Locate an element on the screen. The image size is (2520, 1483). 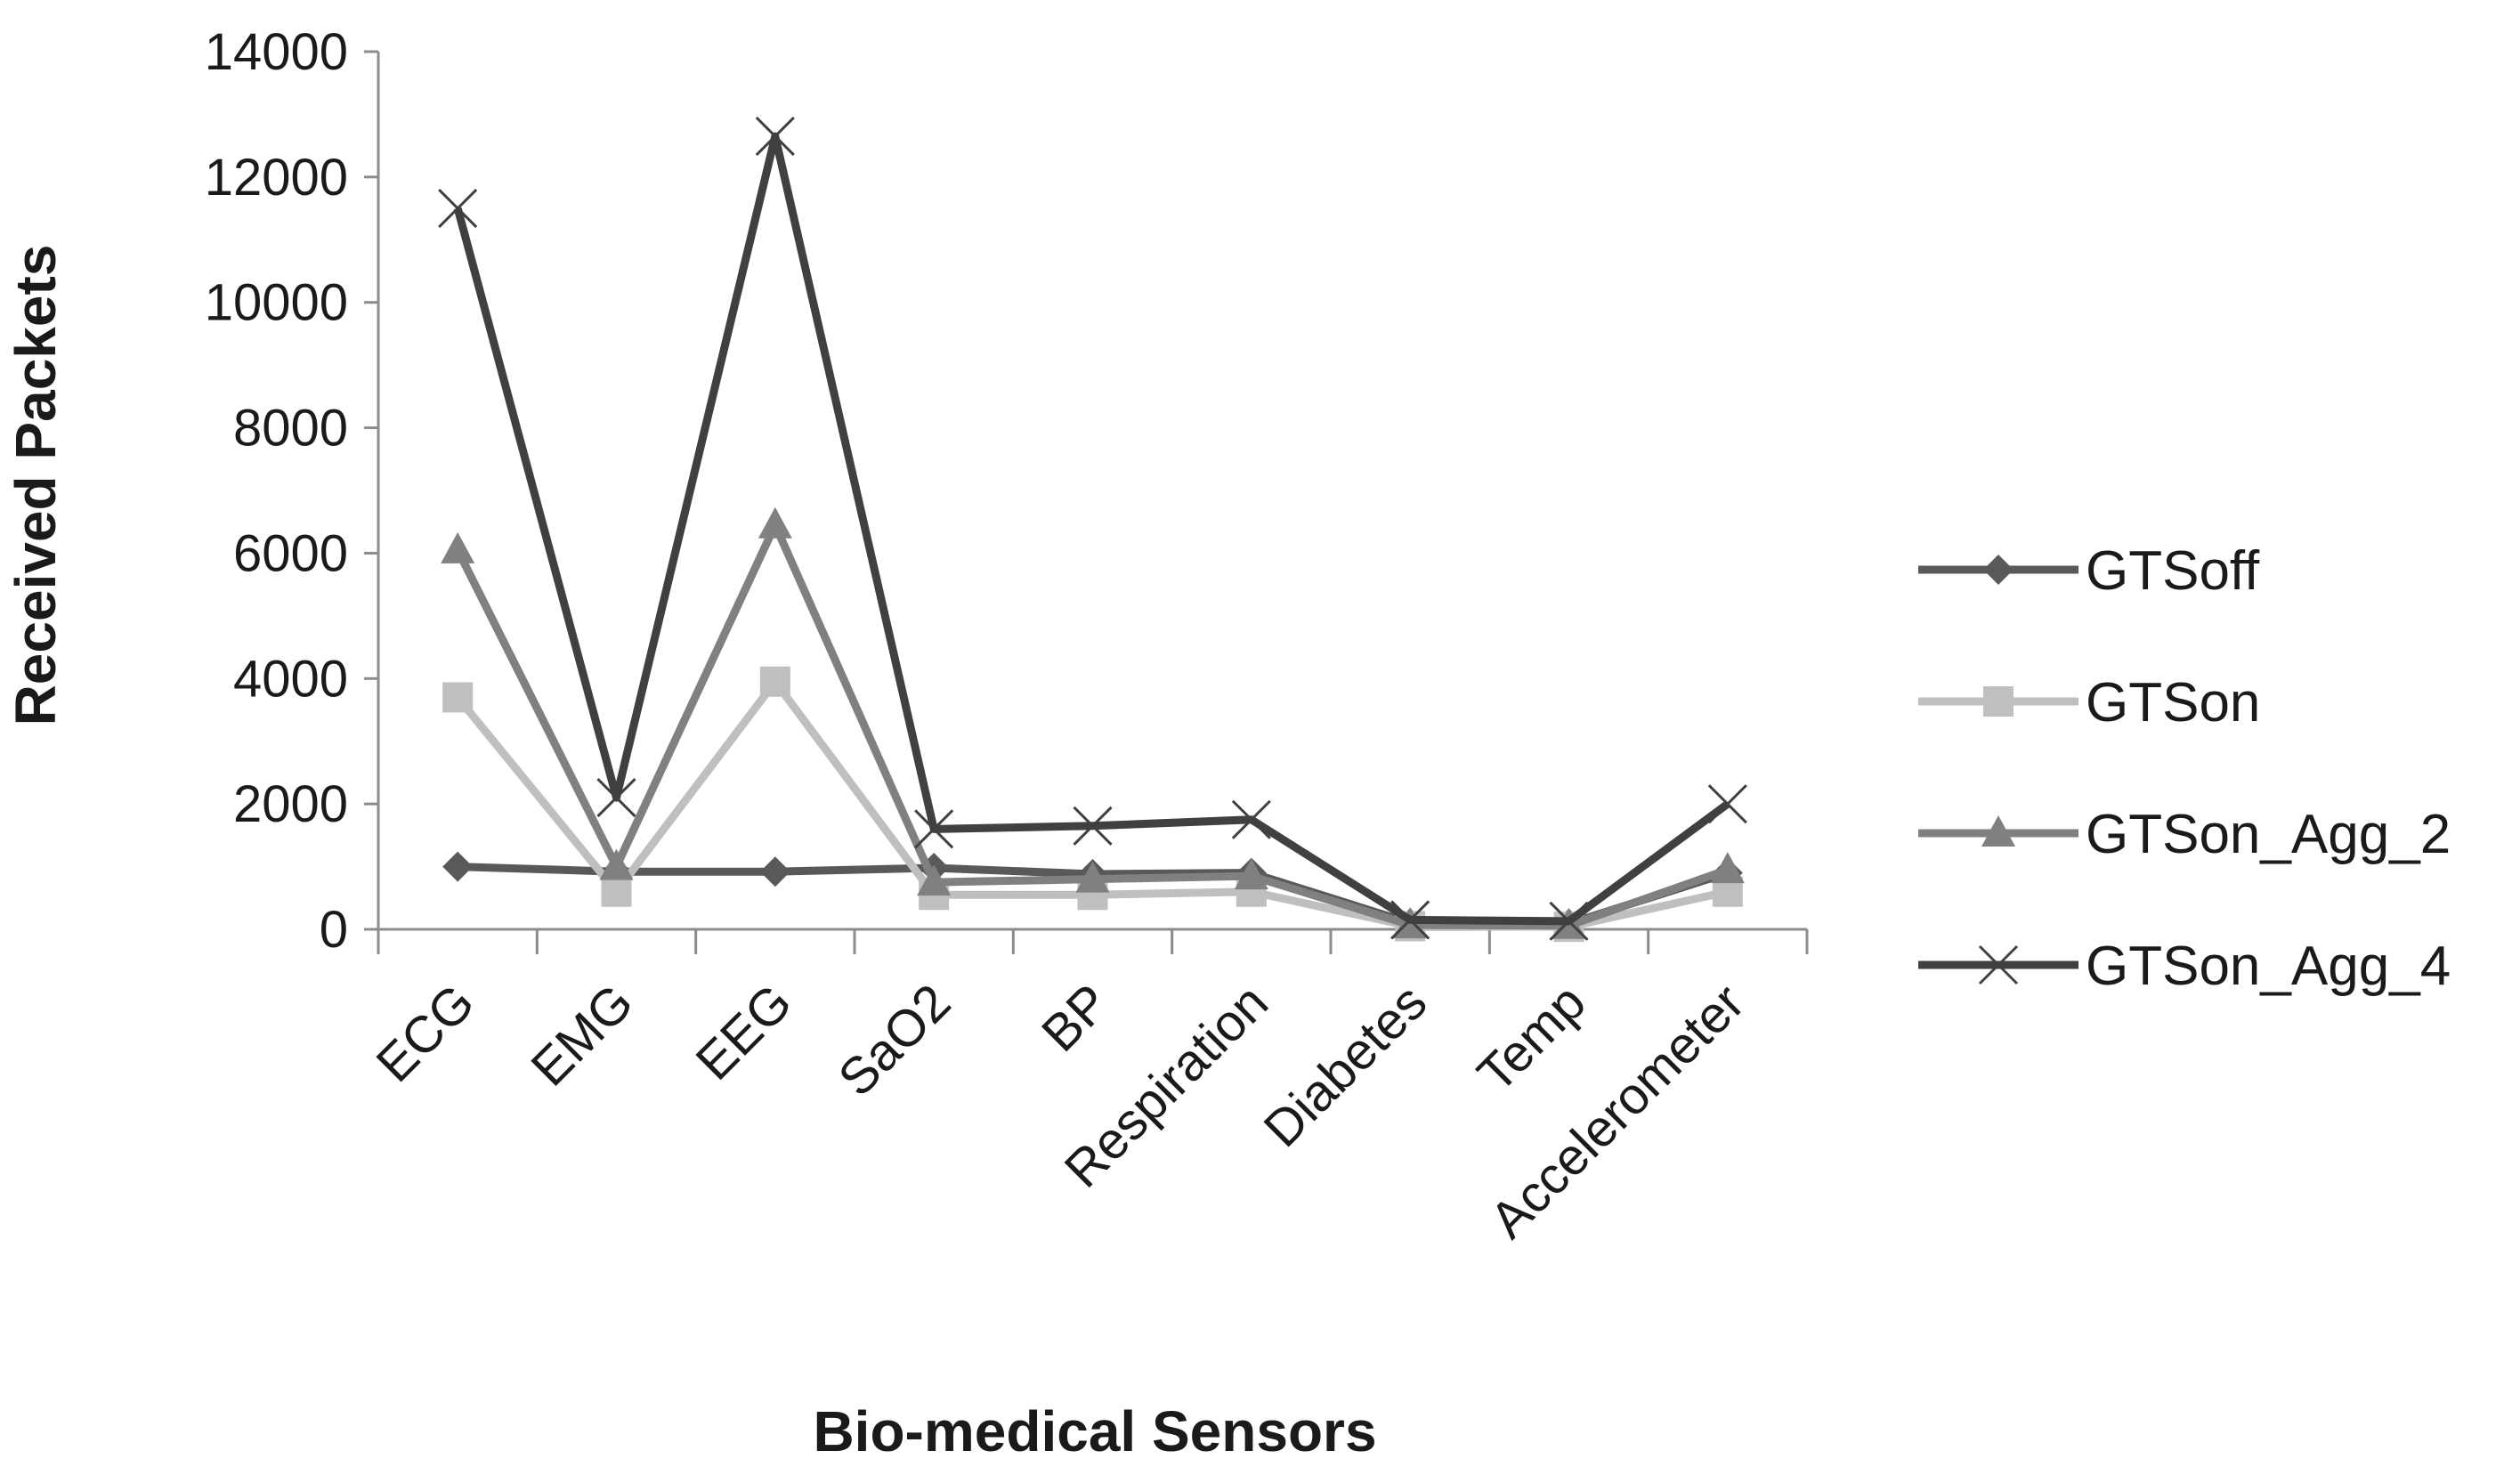
legend-label: GTSon_Agg_2 is located at coordinates (2268, 835).